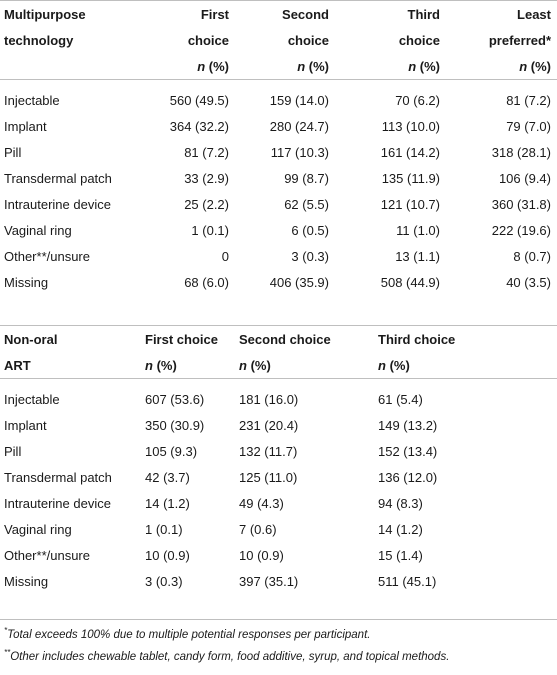  Describe the element at coordinates (278, 619) in the screenshot. I see `bottom-rule` at that location.